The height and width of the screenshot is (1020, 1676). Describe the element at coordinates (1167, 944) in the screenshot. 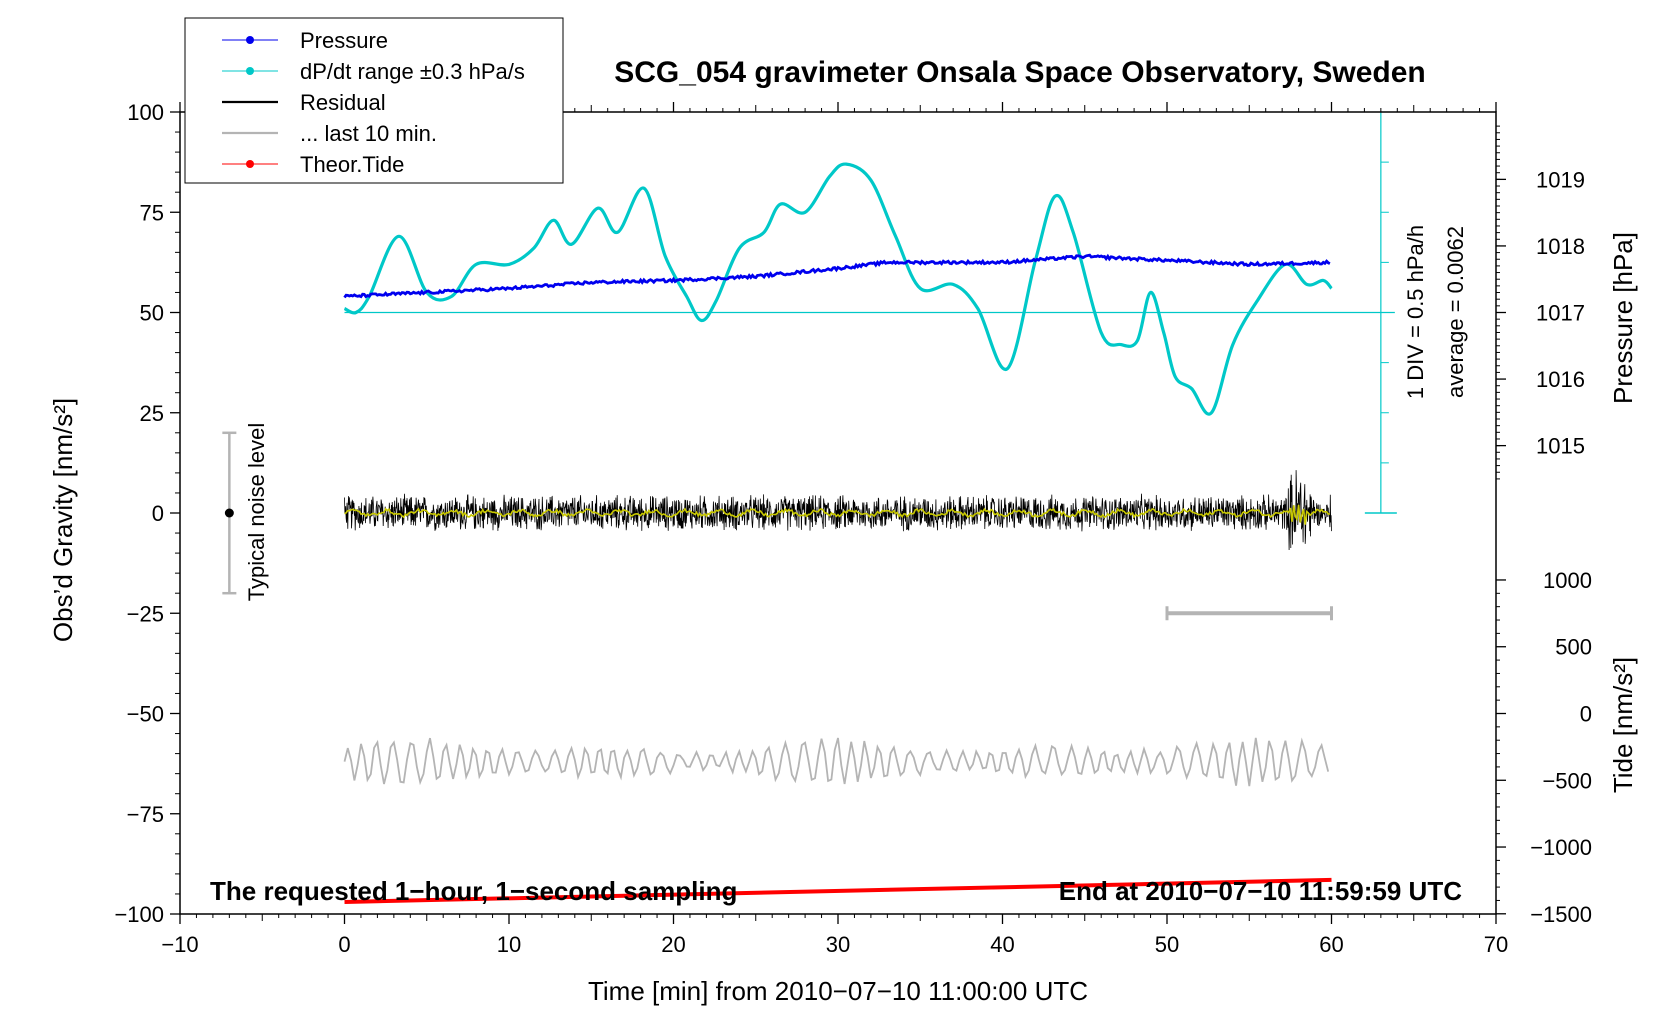

I see `x-tick-label: 50` at that location.